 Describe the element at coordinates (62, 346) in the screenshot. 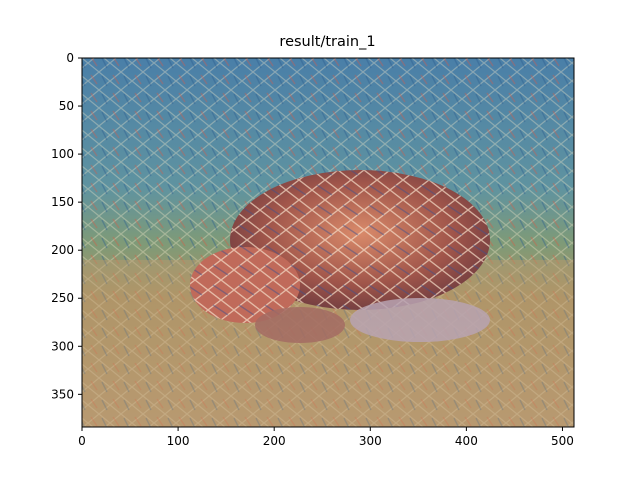

I see `y-tick-label: 300` at that location.